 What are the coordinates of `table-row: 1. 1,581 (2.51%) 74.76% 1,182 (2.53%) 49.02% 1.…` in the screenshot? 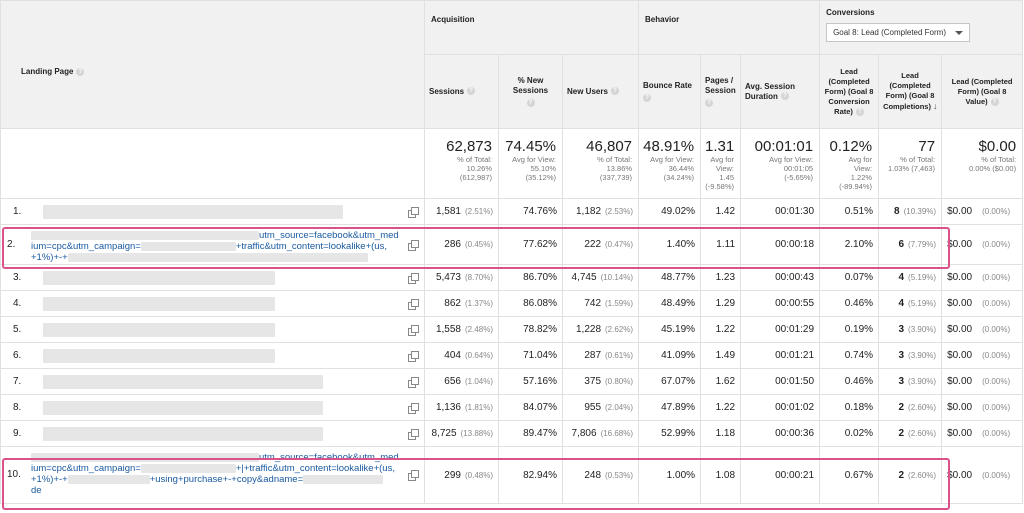 It's located at (512, 211).